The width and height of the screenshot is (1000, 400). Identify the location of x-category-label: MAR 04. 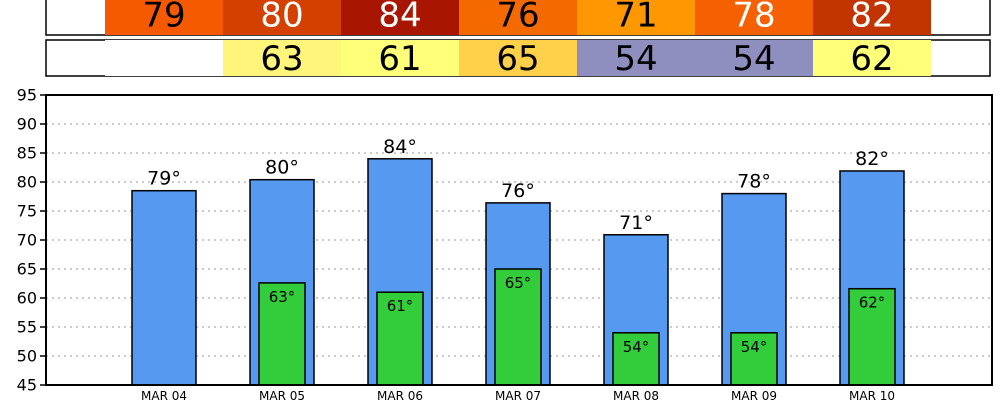
(164, 394).